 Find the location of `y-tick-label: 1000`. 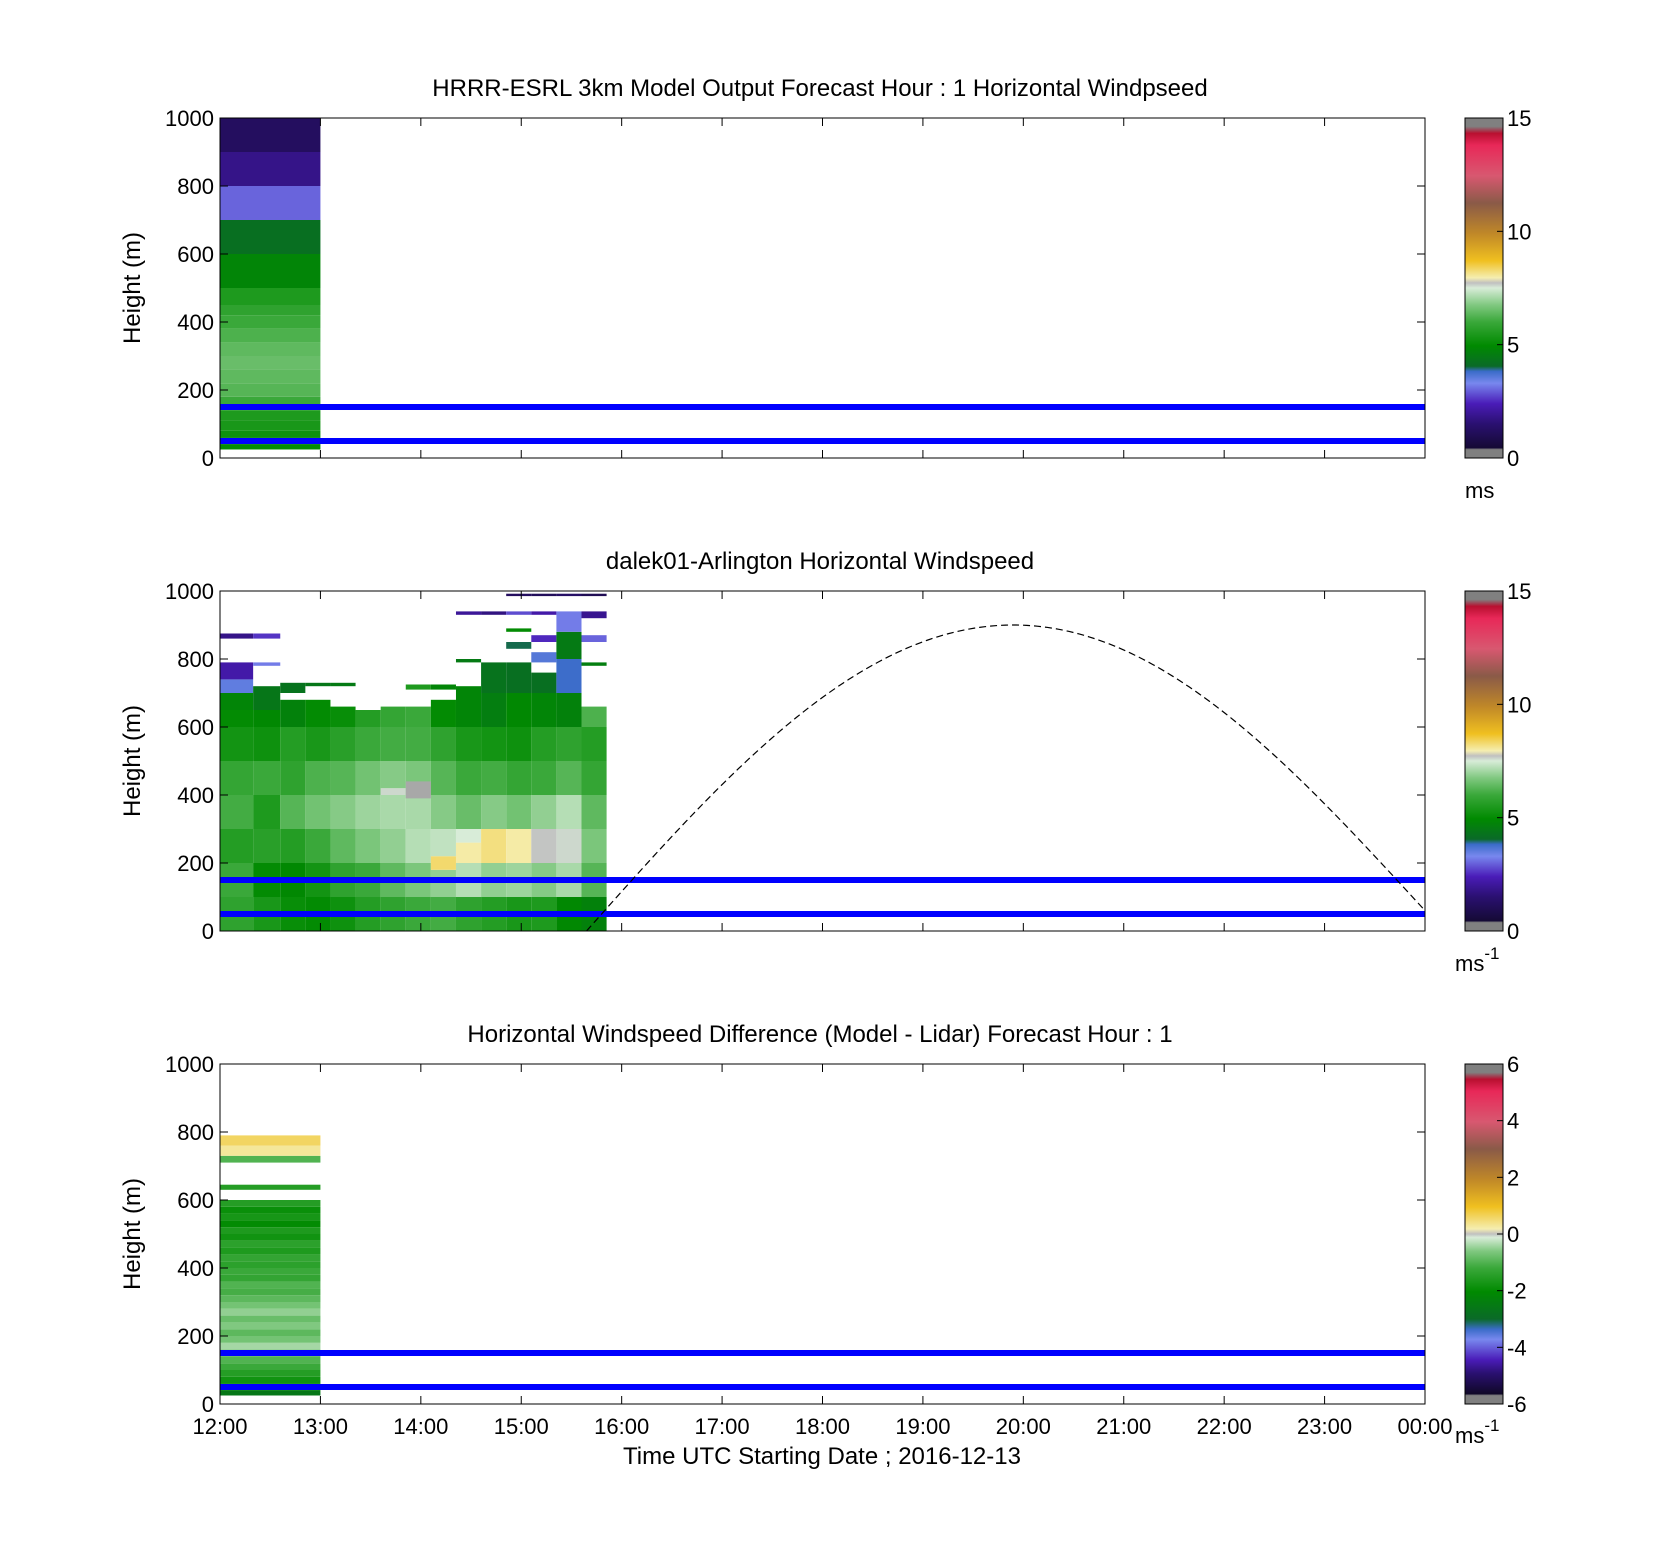

y-tick-label: 1000 is located at coordinates (189, 591).